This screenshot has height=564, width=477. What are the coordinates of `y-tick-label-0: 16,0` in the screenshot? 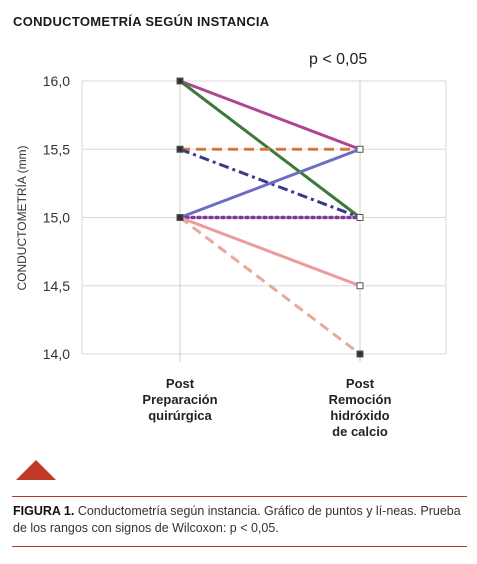 It's located at (56, 81).